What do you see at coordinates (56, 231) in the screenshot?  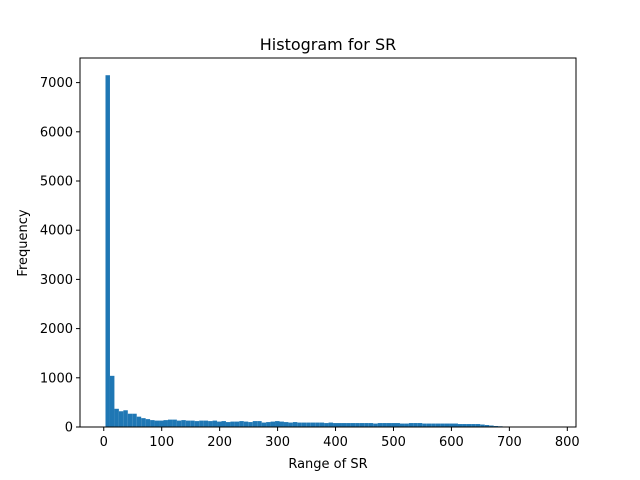 I see `y-tick-label: 4000` at bounding box center [56, 231].